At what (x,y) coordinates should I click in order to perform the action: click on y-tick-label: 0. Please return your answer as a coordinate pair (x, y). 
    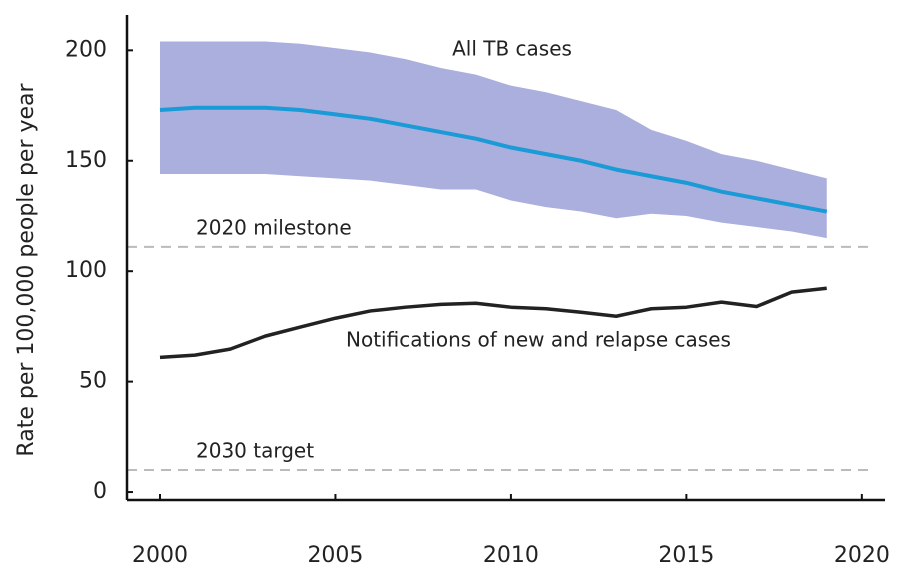
    Looking at the image, I should click on (100, 491).